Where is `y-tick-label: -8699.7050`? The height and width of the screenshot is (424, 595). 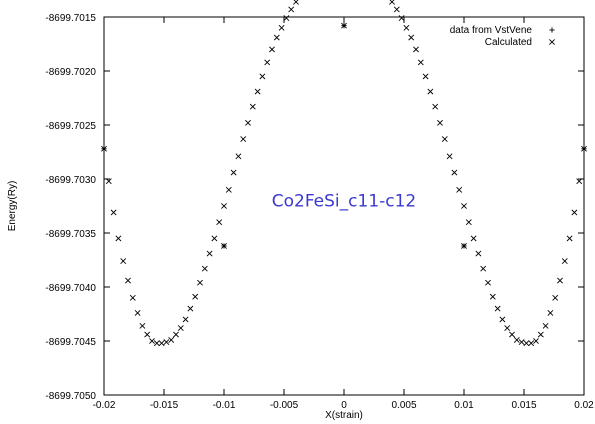
y-tick-label: -8699.7050 is located at coordinates (70, 396).